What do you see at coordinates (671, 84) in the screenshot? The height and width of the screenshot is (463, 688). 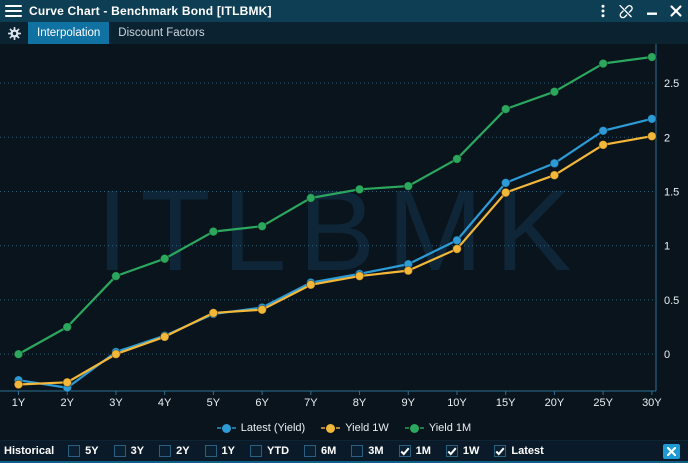 I see `y-tick-label: 2.5` at bounding box center [671, 84].